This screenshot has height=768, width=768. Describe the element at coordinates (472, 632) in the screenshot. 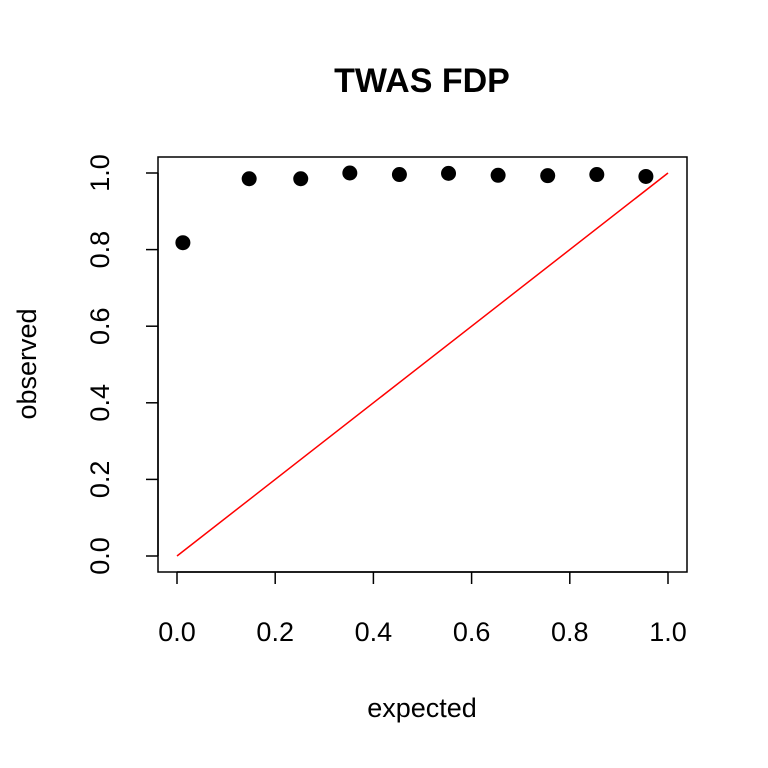

I see `x-tick-label: 0.6` at that location.